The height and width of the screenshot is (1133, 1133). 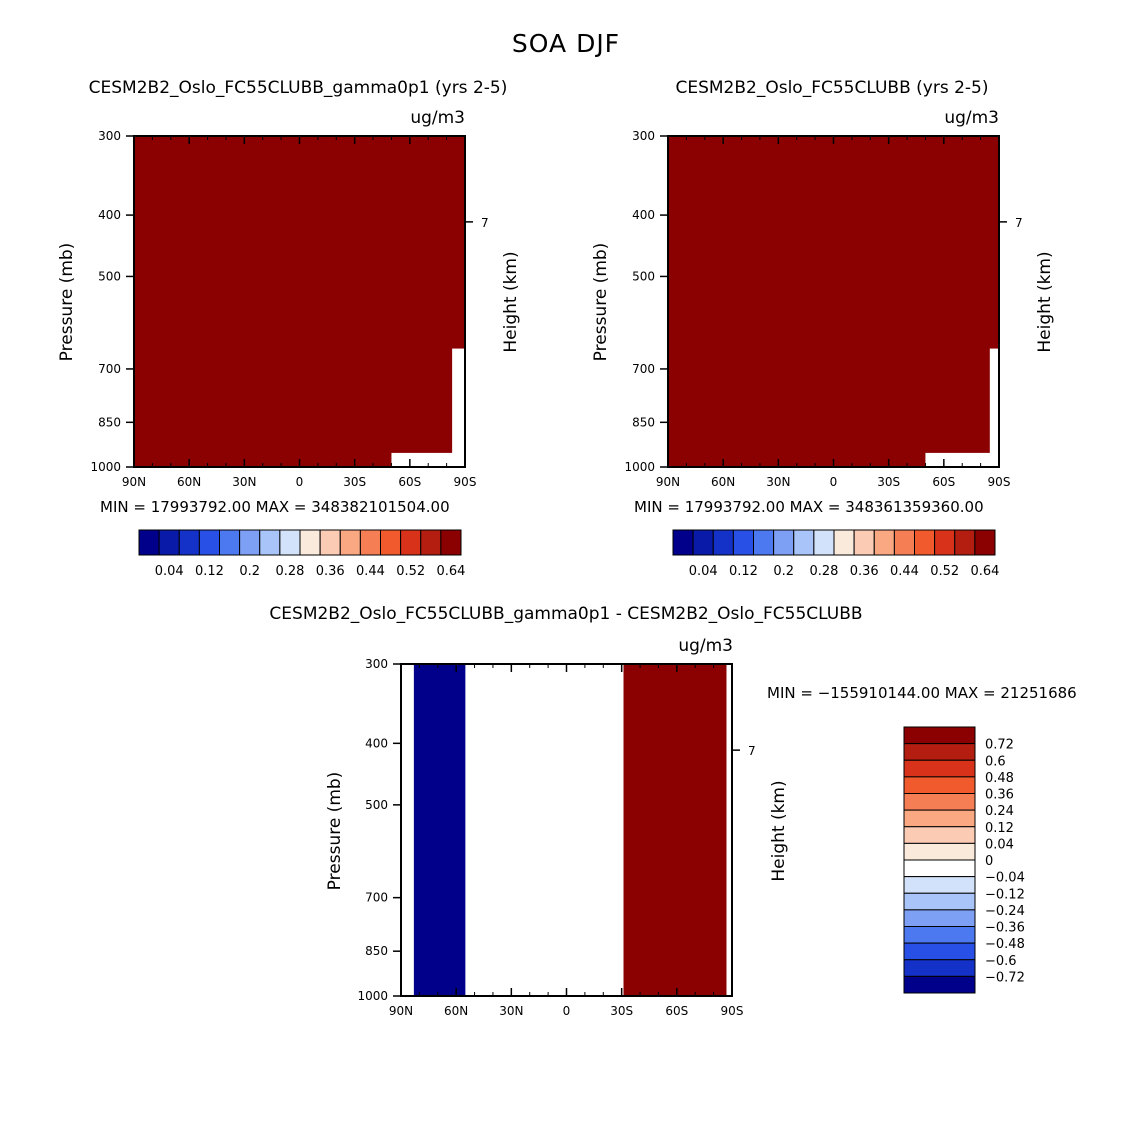 What do you see at coordinates (511, 301) in the screenshot?
I see `right-axis-label: Height (km)` at bounding box center [511, 301].